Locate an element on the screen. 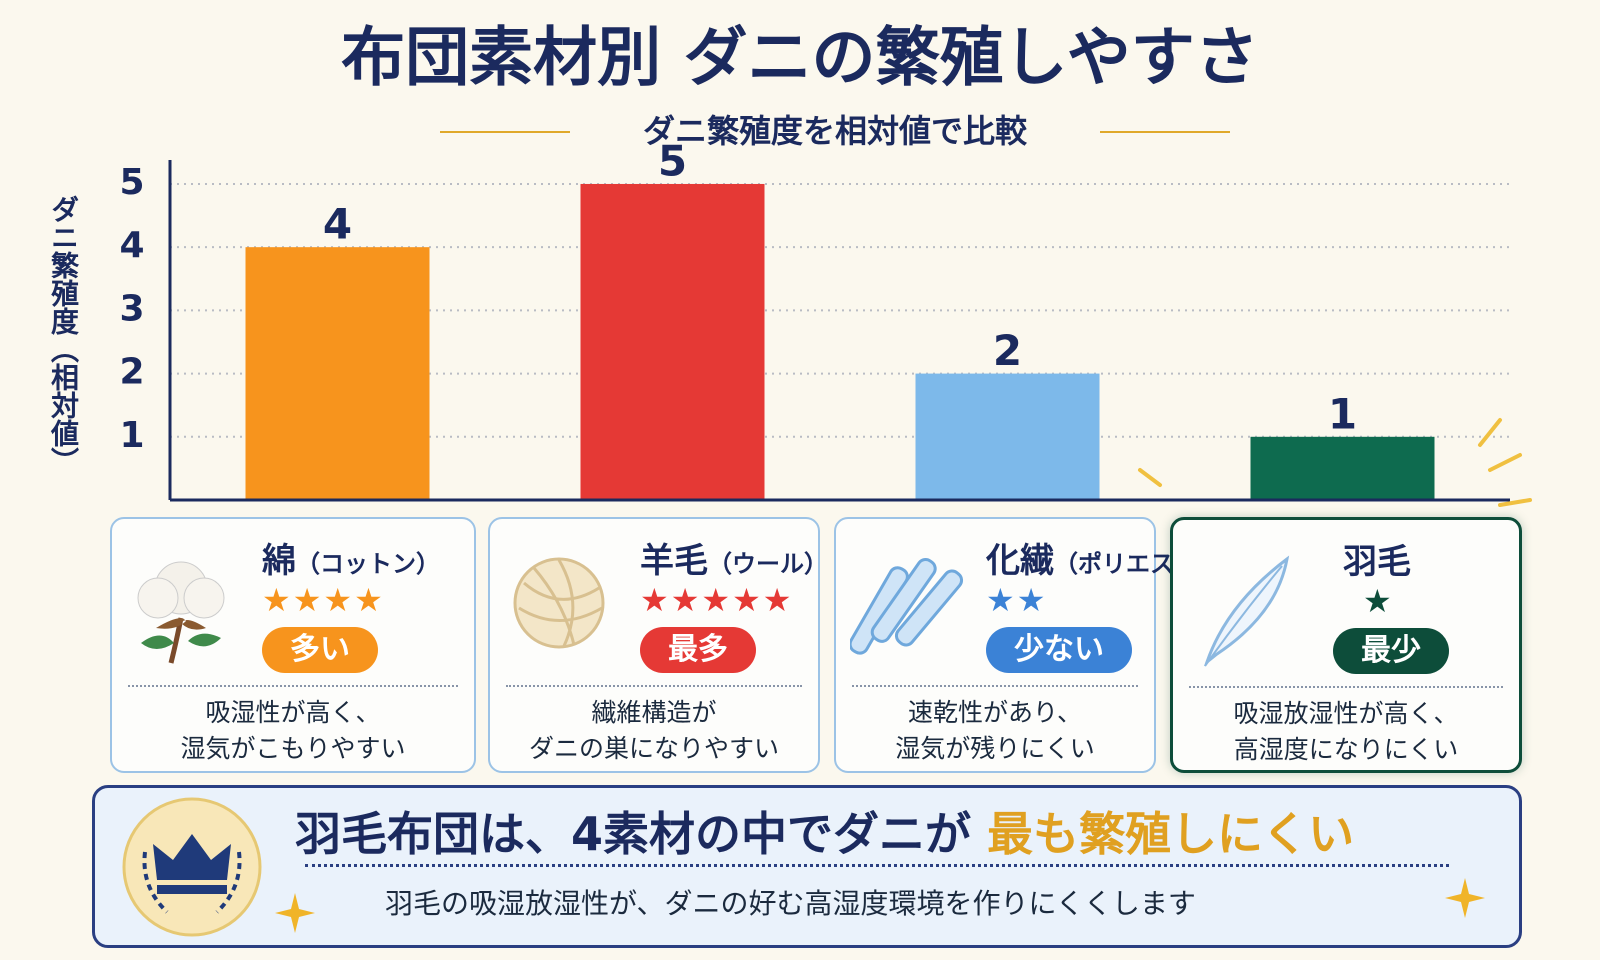 This screenshot has width=1600, height=960. description-line: 吸湿性が高く、 is located at coordinates (293, 712).